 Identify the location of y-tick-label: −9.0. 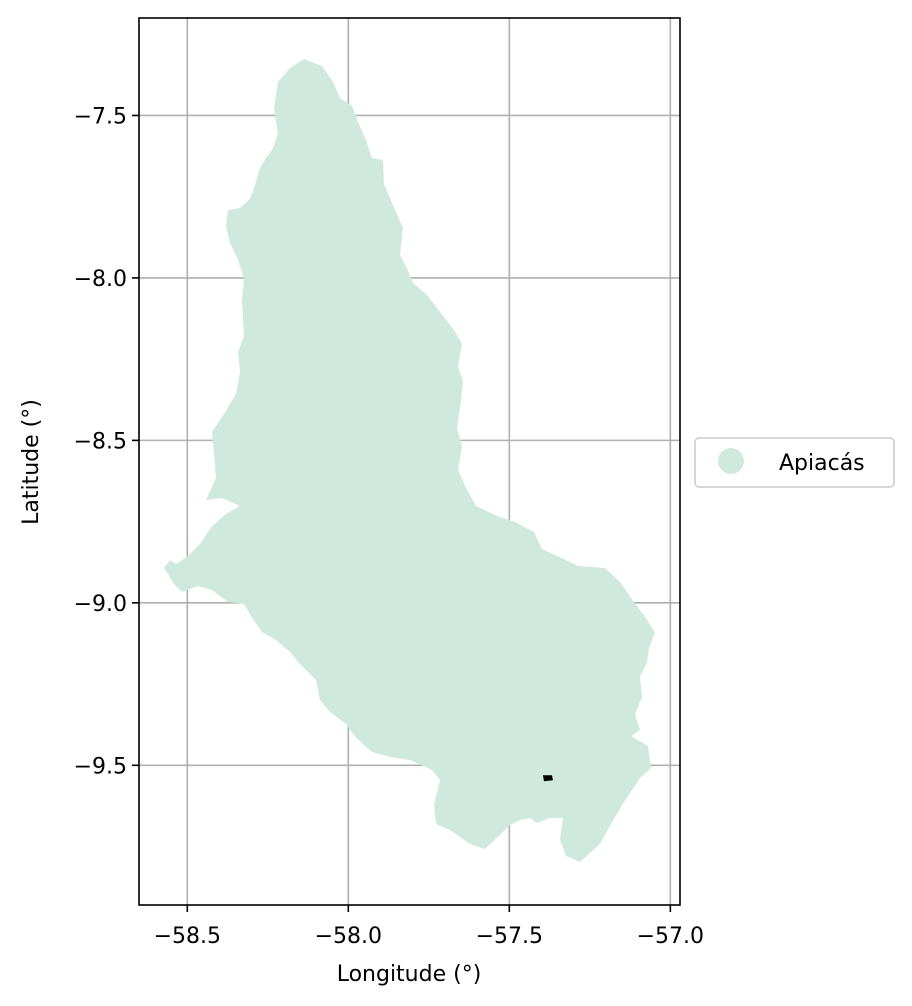
(100, 604).